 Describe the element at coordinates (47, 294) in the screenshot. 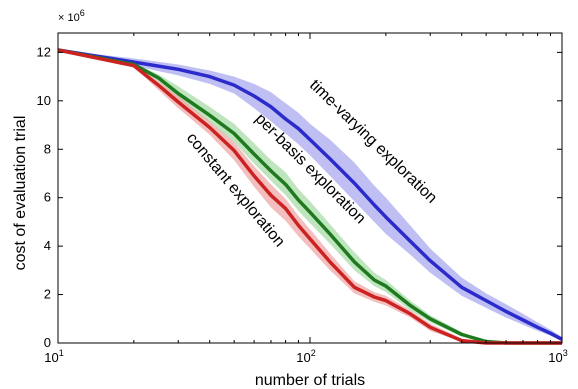

I see `y-tick-label-1: 2` at that location.